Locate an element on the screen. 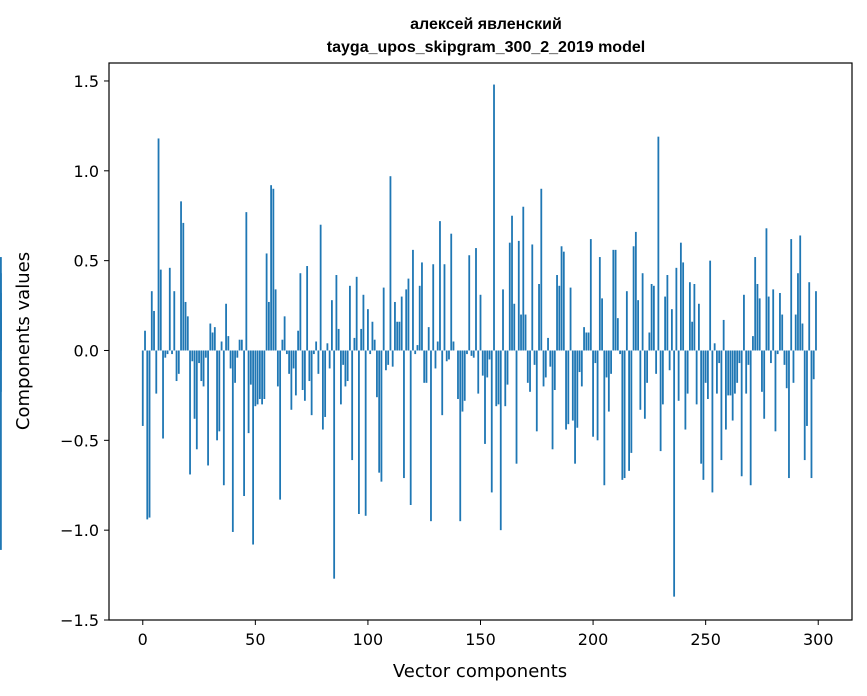 This screenshot has height=696, width=867. y-tick-label: 1.0 is located at coordinates (86, 171).